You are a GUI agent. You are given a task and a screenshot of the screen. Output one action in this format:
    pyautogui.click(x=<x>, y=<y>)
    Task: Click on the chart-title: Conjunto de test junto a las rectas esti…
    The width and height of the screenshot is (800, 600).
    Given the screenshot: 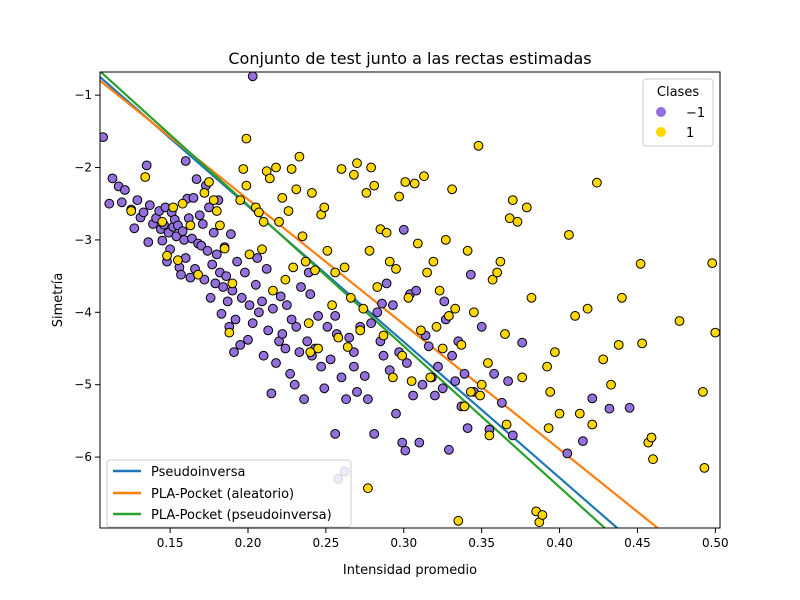 What is the action you would take?
    pyautogui.click(x=409, y=58)
    